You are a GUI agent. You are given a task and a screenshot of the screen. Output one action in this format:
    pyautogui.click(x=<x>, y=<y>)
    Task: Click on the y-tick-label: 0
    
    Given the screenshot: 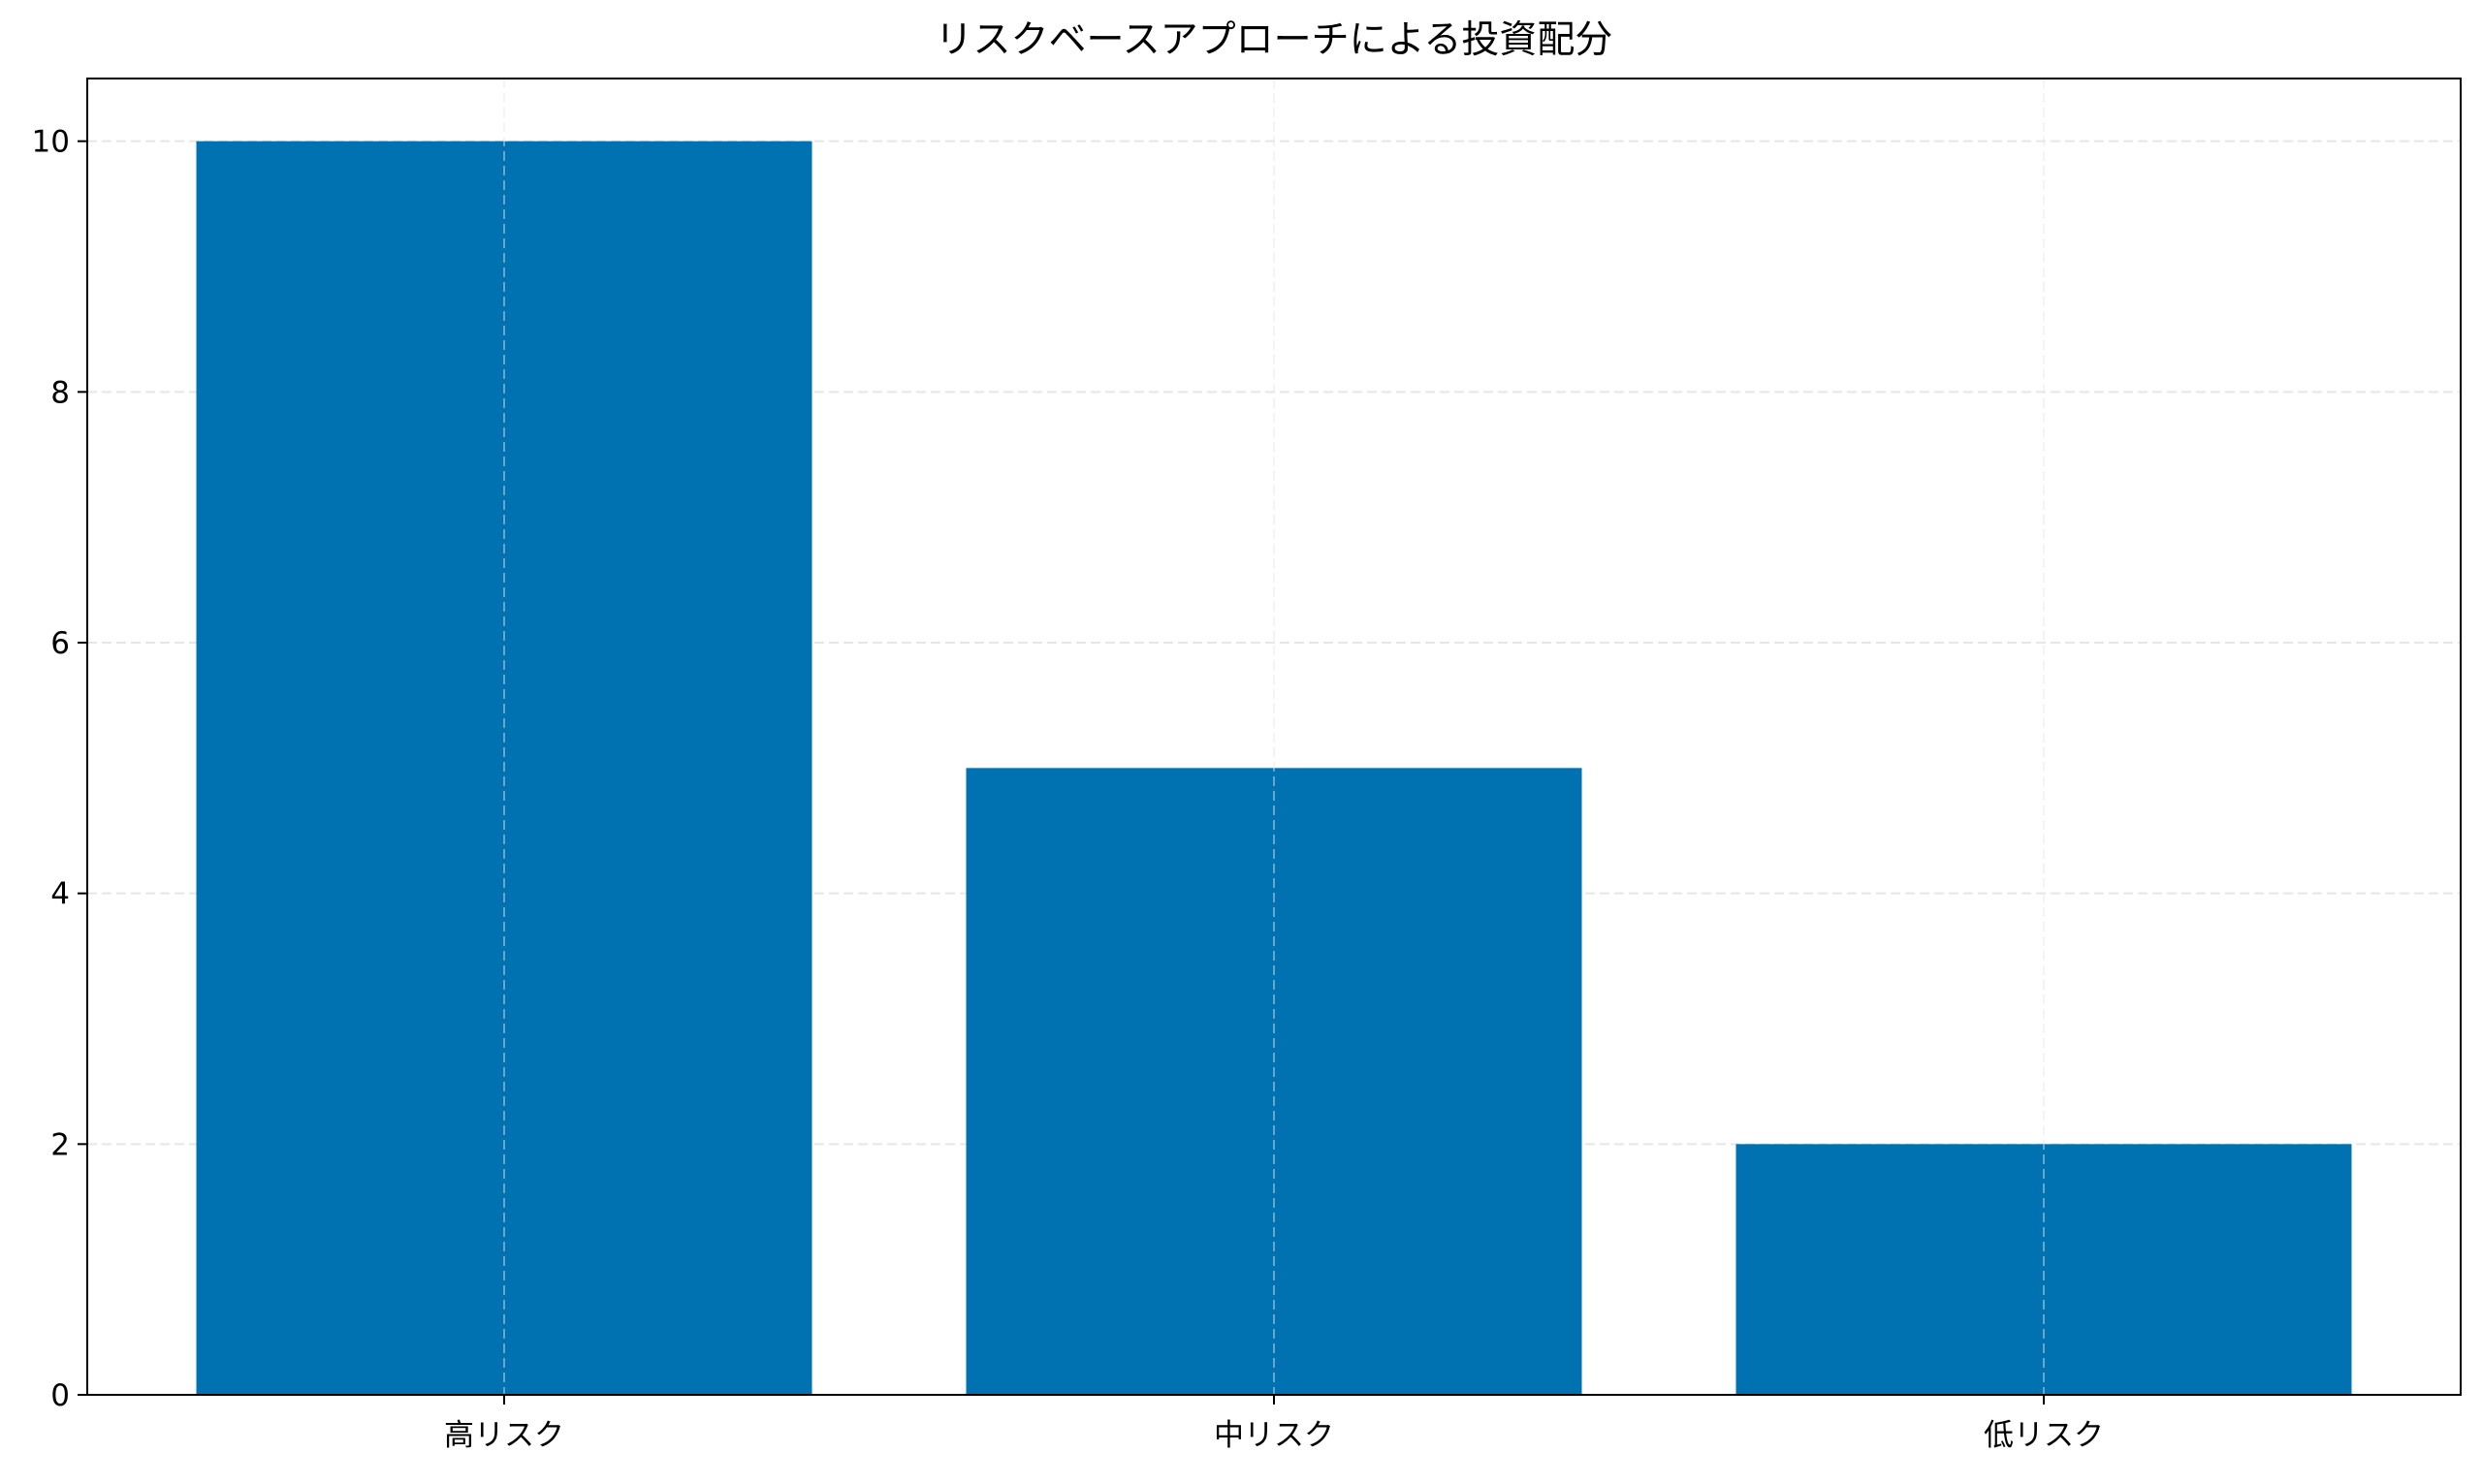 What is the action you would take?
    pyautogui.click(x=60, y=1396)
    